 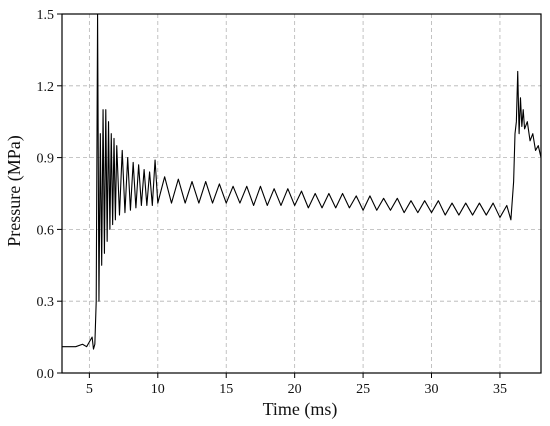 What do you see at coordinates (46, 159) in the screenshot?
I see `y-tick-label: 0.9` at bounding box center [46, 159].